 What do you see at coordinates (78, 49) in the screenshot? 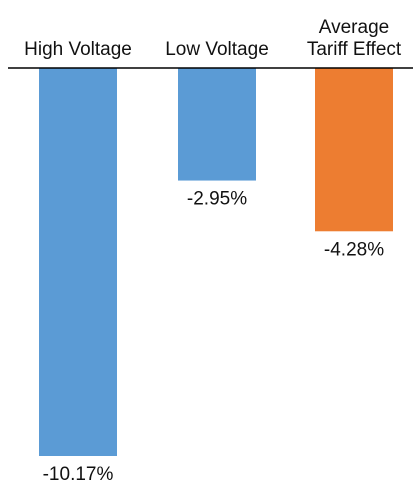
I see `category-label-0: High Voltage` at bounding box center [78, 49].